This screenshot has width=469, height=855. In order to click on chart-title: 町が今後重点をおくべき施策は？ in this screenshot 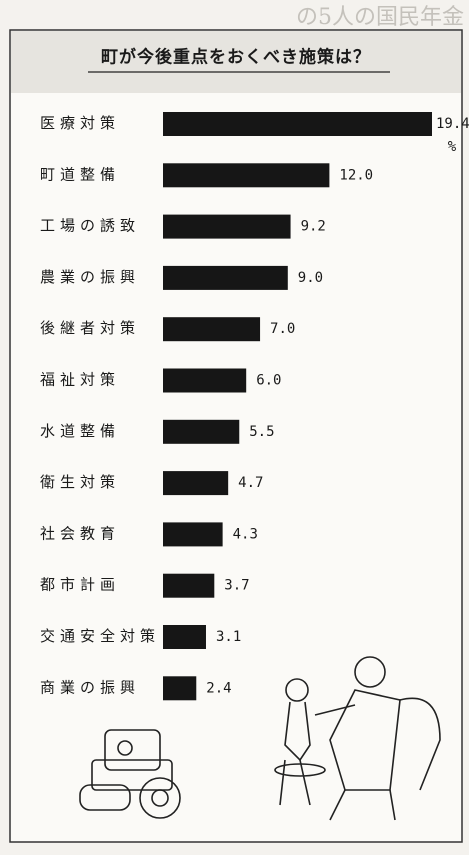, I will do `click(236, 57)`.